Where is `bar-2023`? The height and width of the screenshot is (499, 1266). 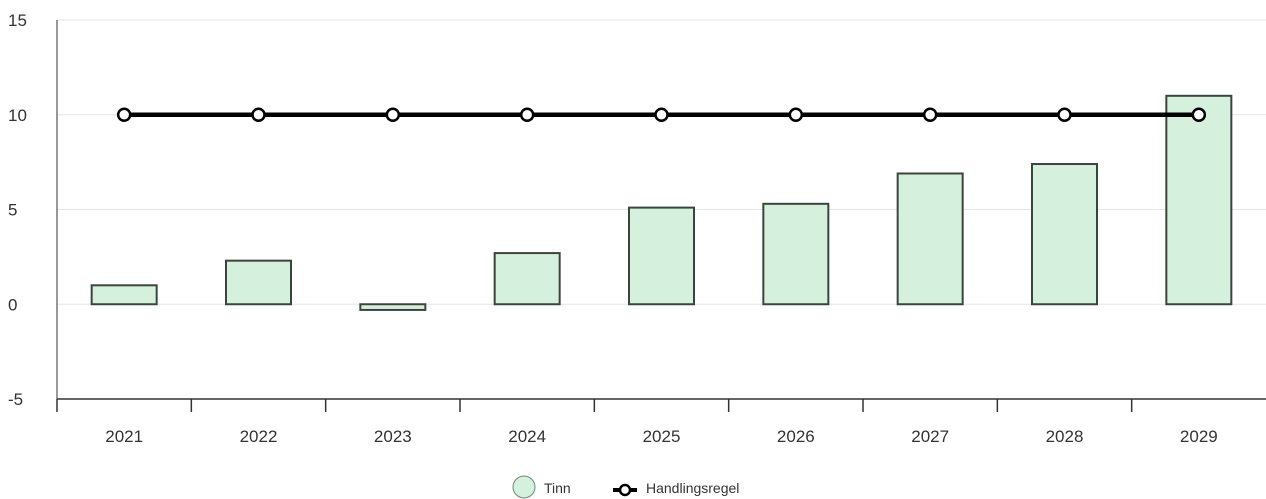 bar-2023 is located at coordinates (393, 307).